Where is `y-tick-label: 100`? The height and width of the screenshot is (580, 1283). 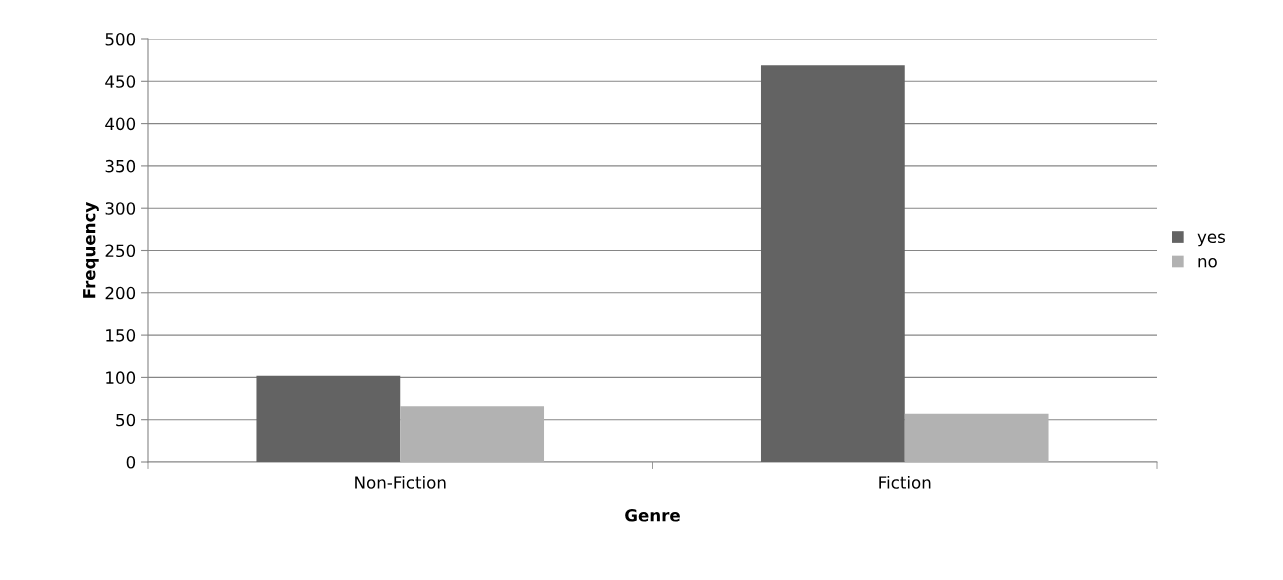 y-tick-label: 100 is located at coordinates (121, 377).